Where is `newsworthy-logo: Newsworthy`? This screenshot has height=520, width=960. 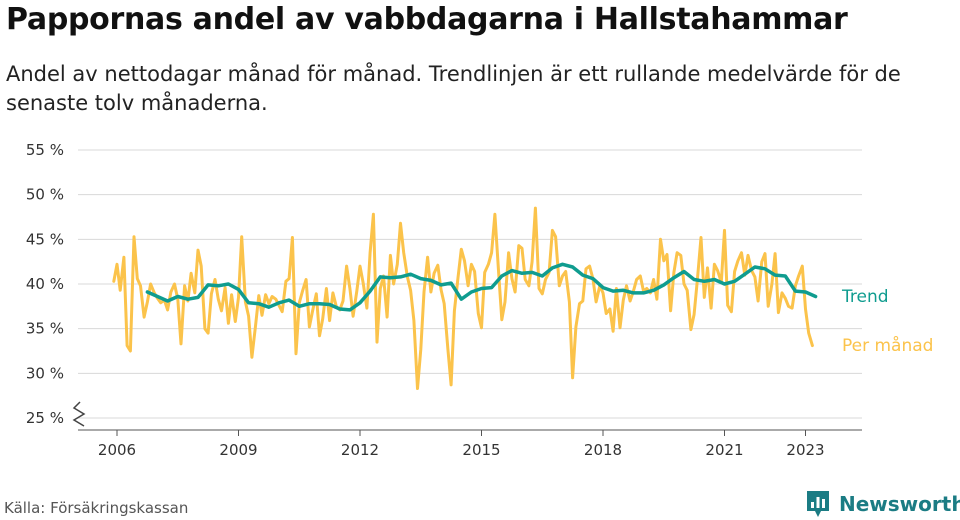
newsworthy-logo: Newsworthy is located at coordinates (882, 504).